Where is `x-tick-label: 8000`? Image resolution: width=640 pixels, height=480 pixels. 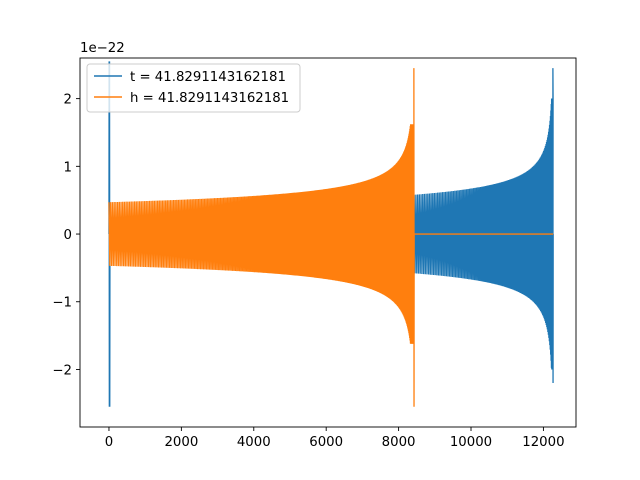 x-tick-label: 8000 is located at coordinates (399, 442).